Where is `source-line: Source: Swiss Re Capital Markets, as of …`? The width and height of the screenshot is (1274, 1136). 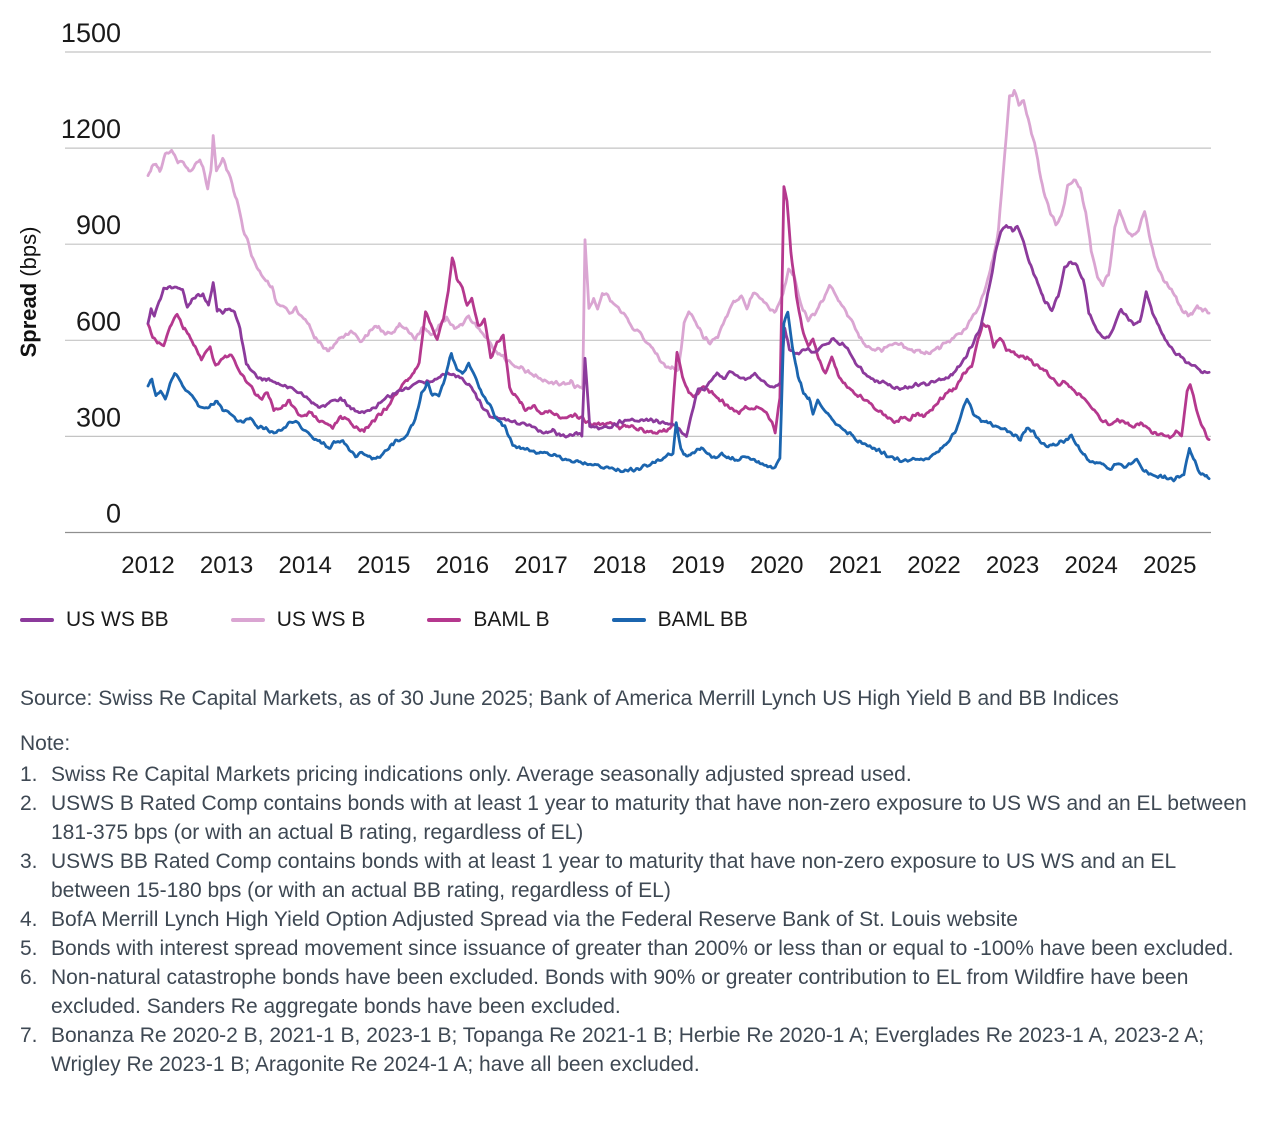 source-line: Source: Swiss Re Capital Markets, as of … is located at coordinates (569, 698).